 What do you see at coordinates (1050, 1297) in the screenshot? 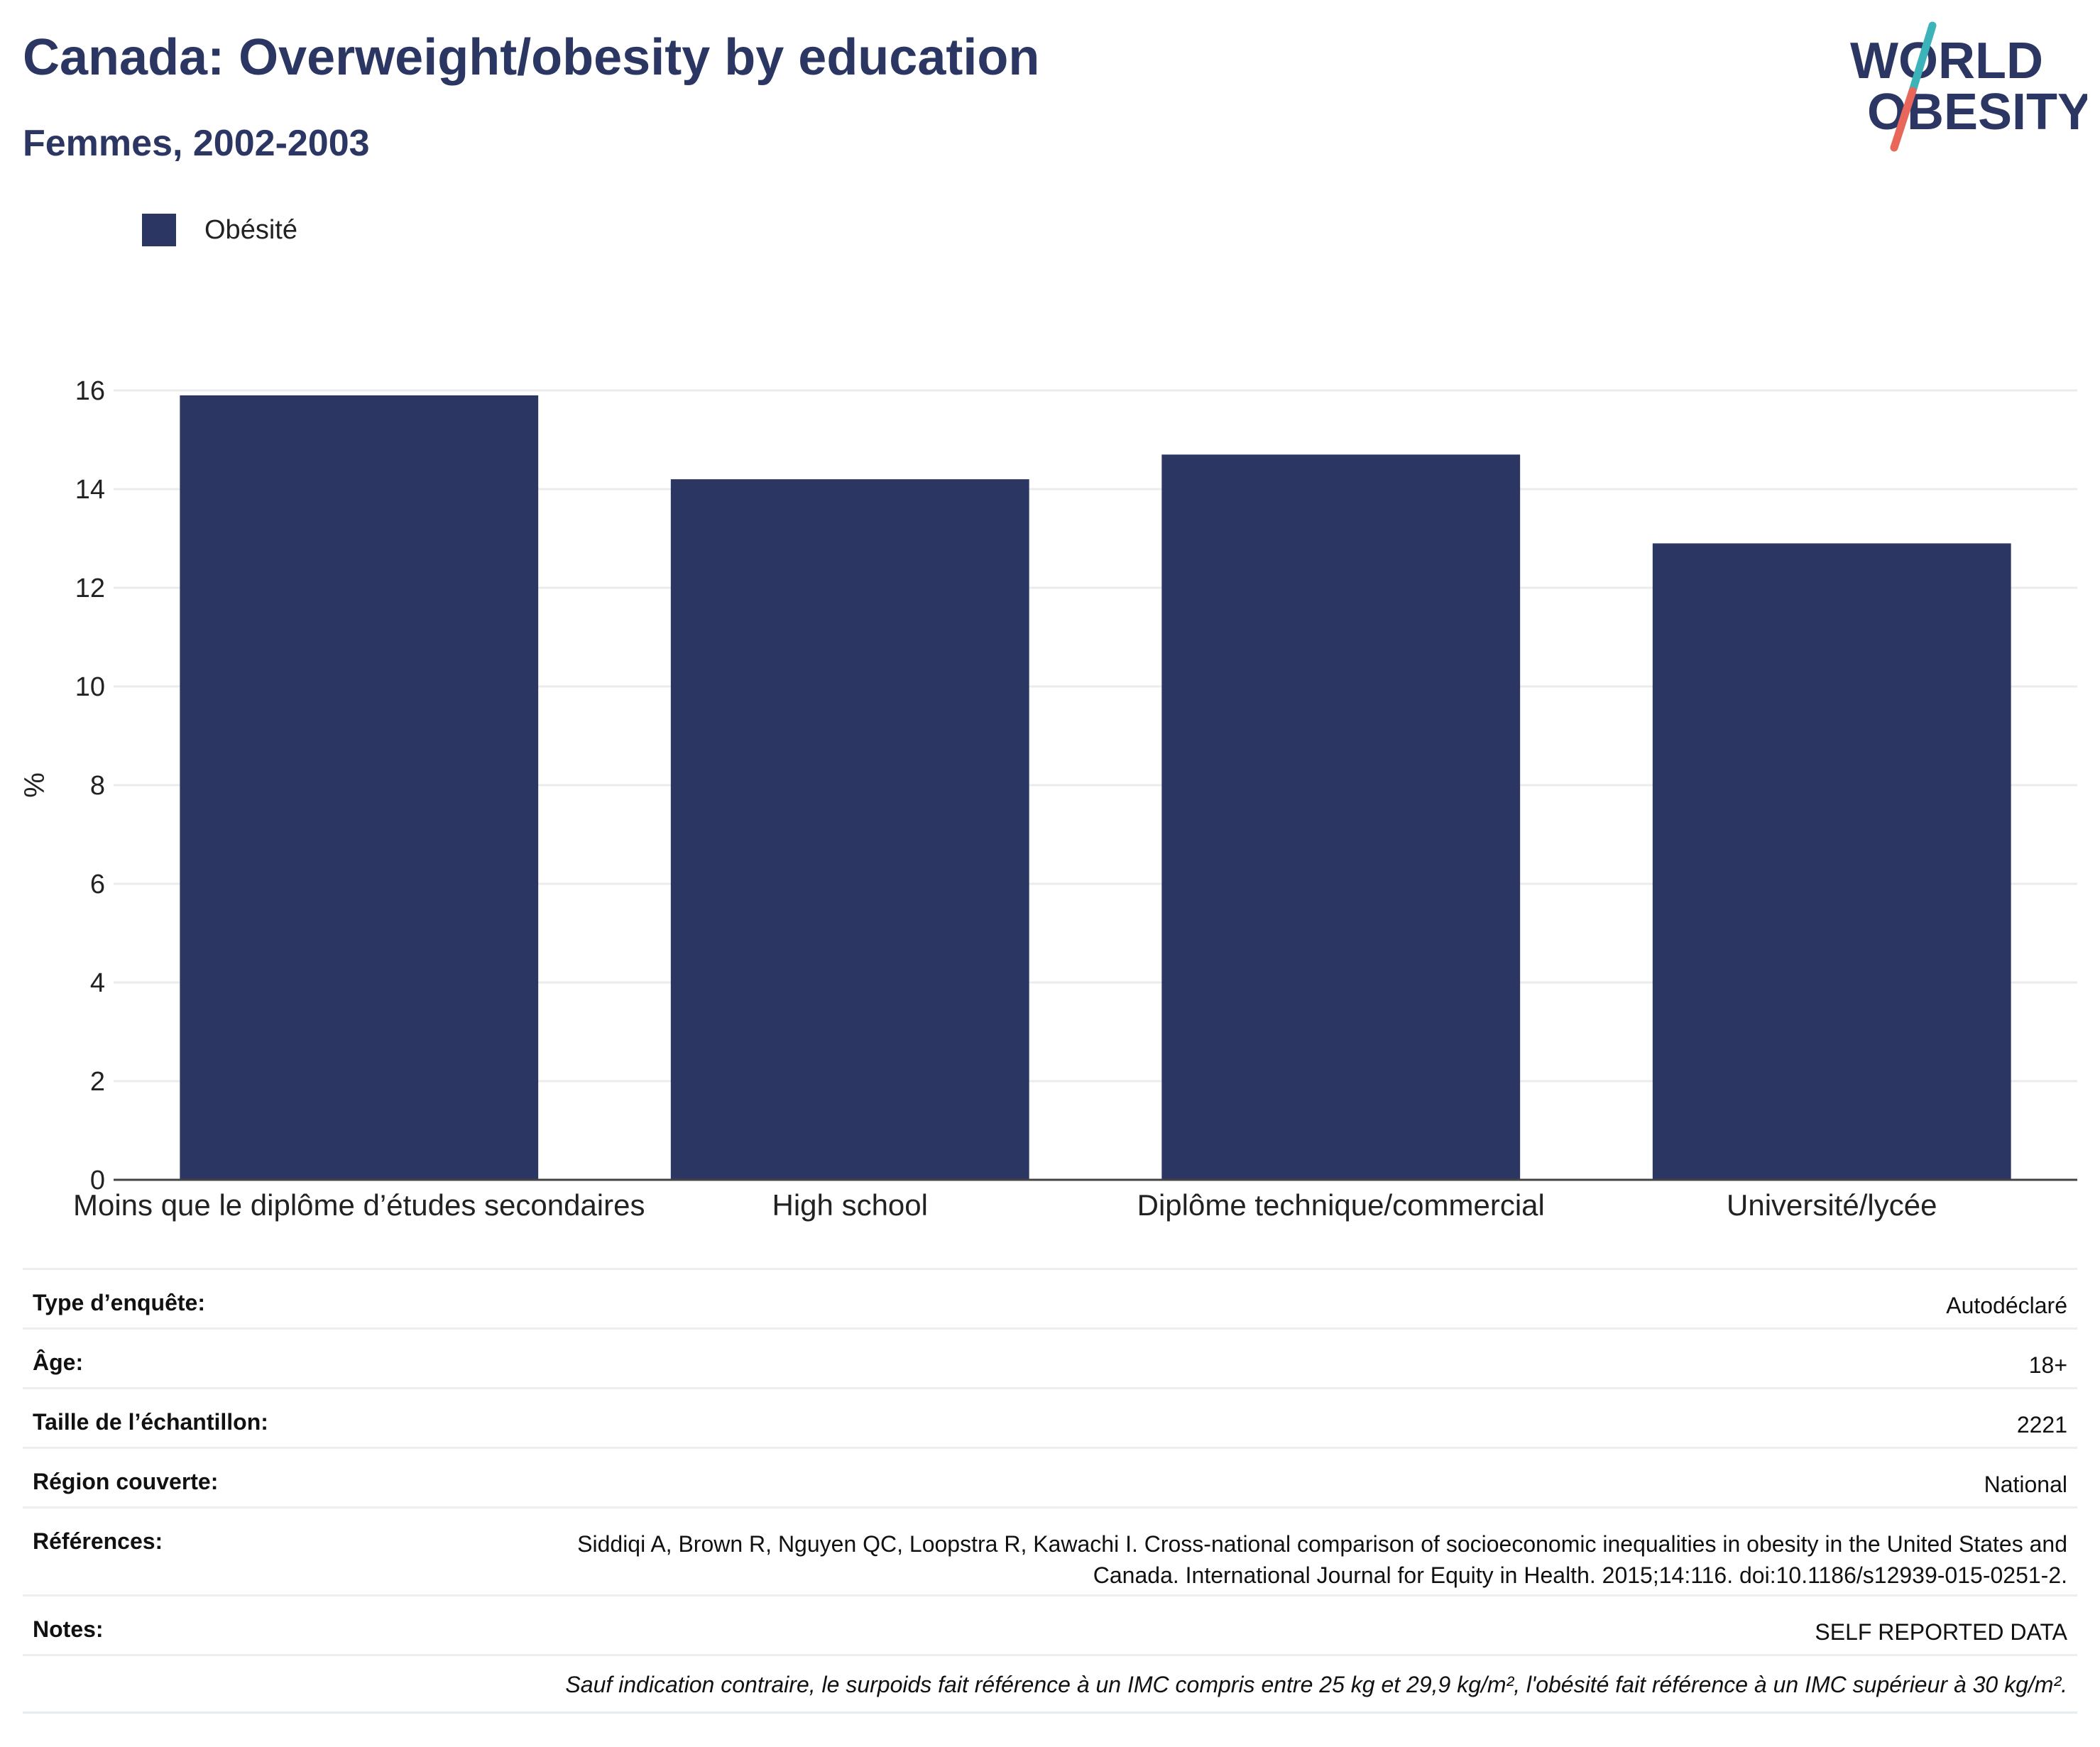
I see `metadata-row: Type d’enquête: Autodéclaré` at bounding box center [1050, 1297].